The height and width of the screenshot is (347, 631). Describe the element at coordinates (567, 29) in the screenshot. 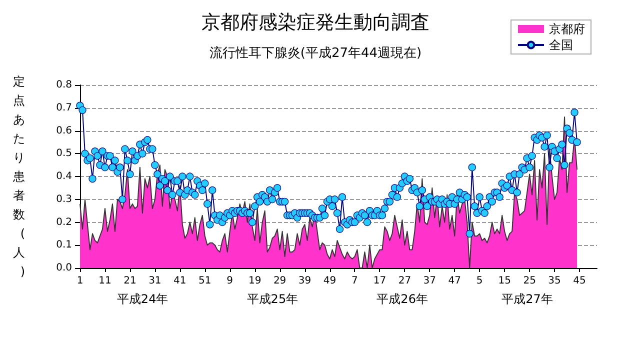

I see `legend-label: 京都府` at that location.